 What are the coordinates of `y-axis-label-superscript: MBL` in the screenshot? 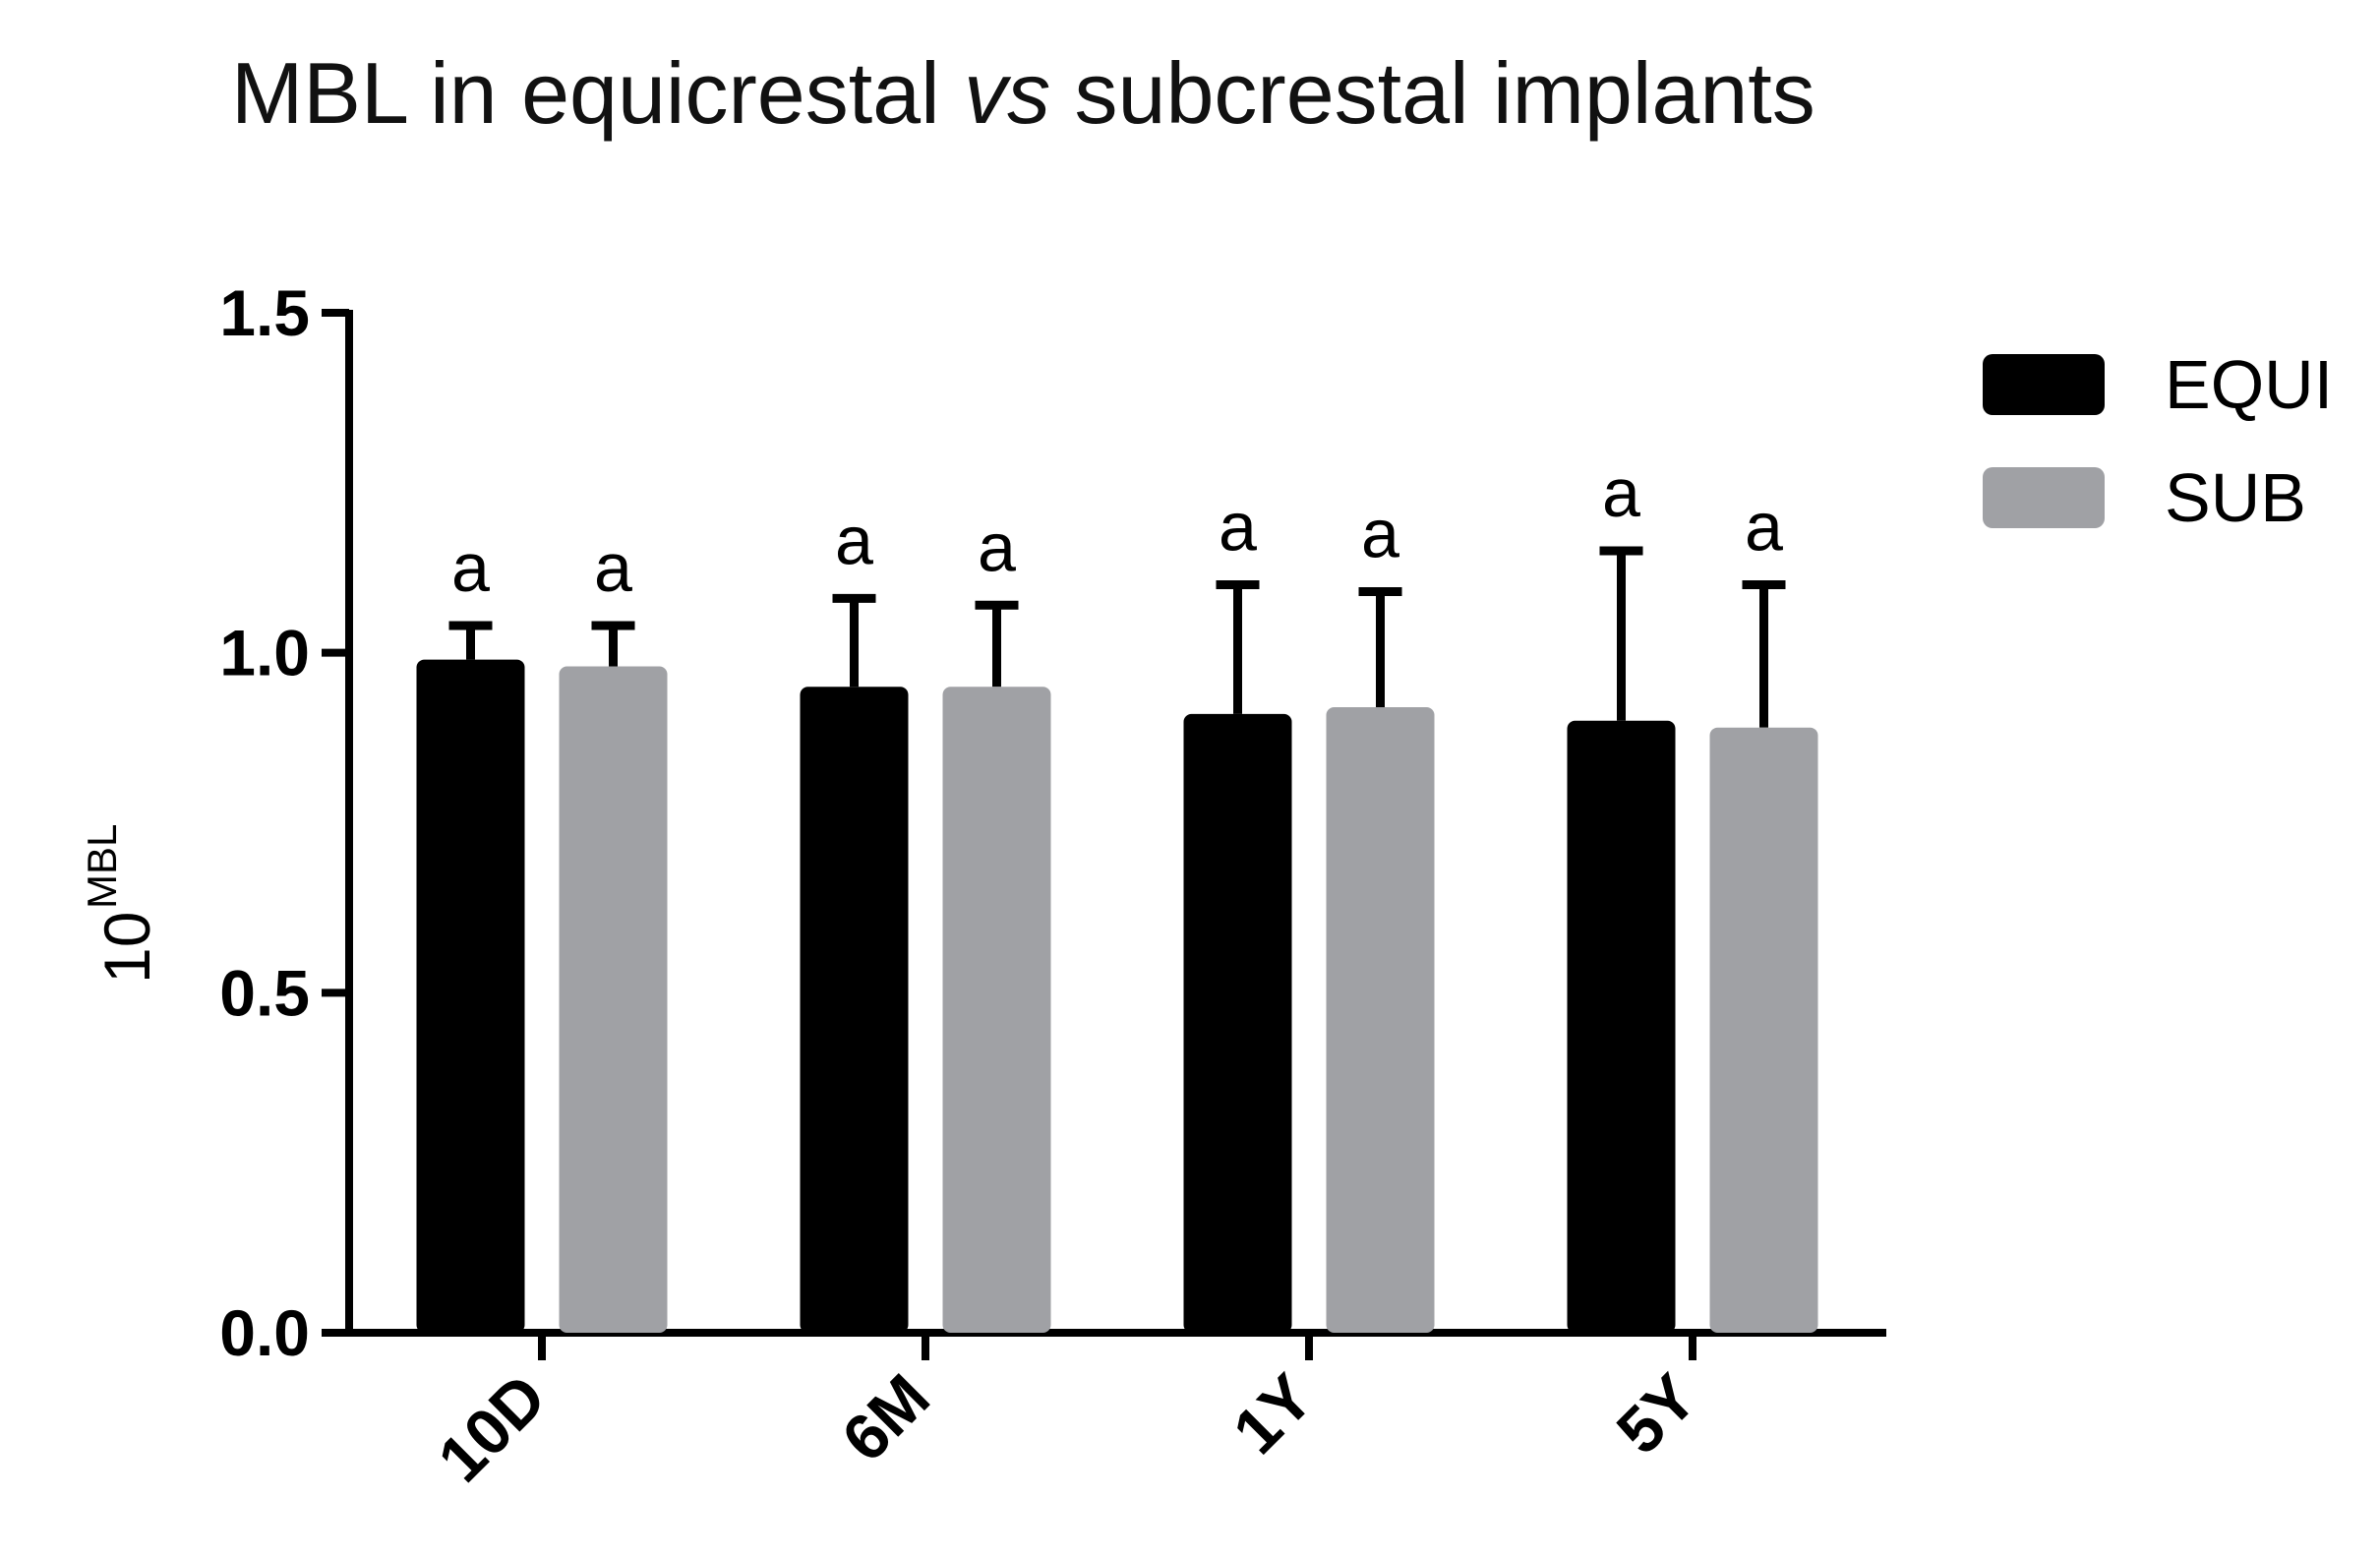 It's located at (102, 866).